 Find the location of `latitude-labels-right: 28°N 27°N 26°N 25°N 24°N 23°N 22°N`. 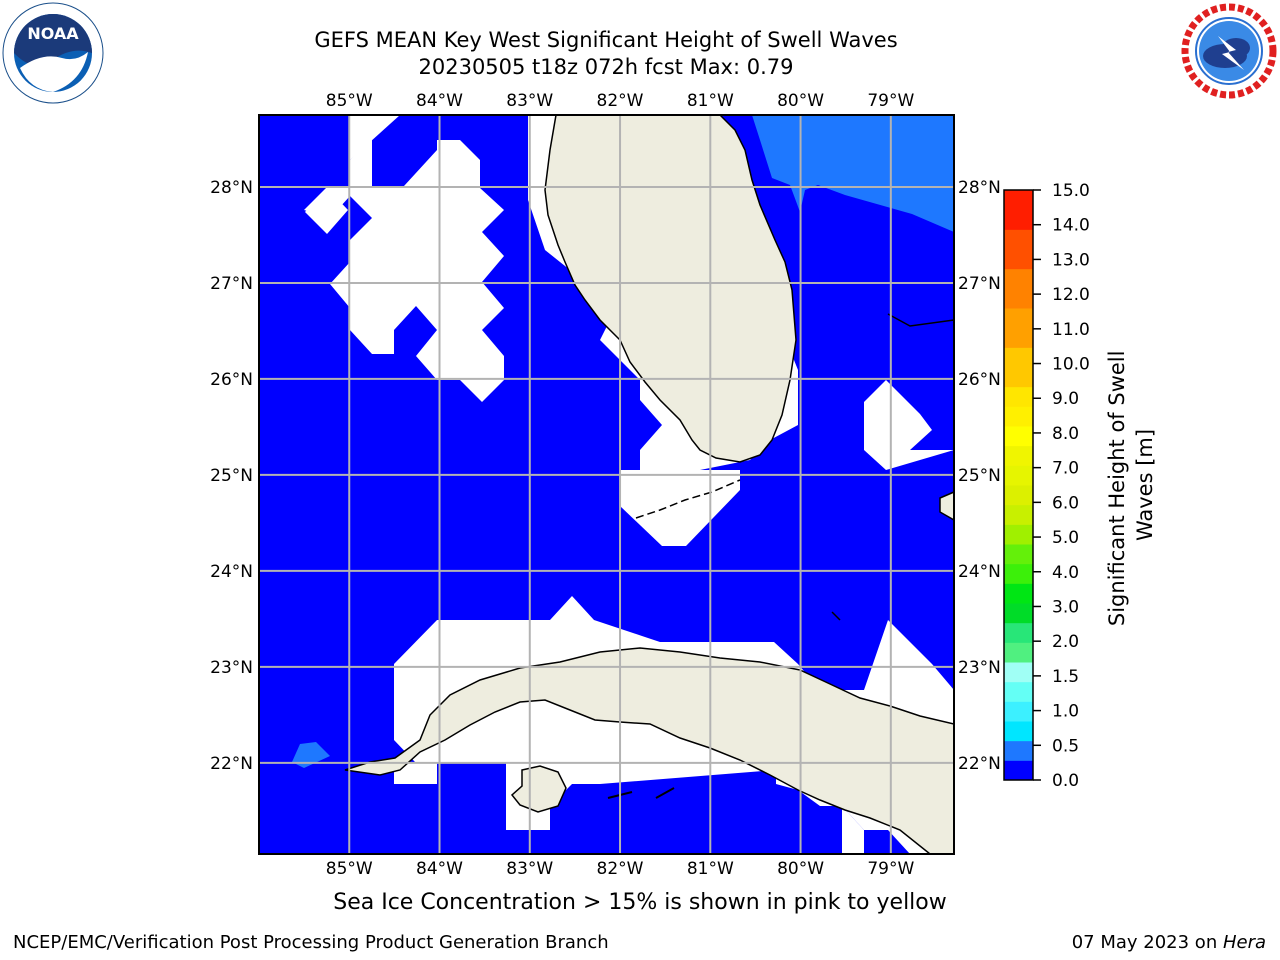

latitude-labels-right: 28°N 27°N 26°N 25°N 24°N 23°N 22°N is located at coordinates (979, 476).